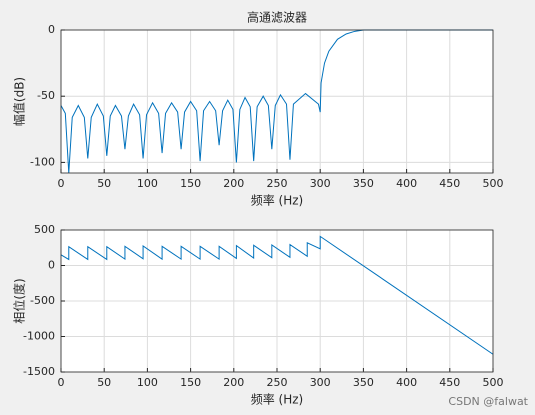 The height and width of the screenshot is (415, 535). What do you see at coordinates (46, 95) in the screenshot?
I see `y-tick-label: -50` at bounding box center [46, 95].